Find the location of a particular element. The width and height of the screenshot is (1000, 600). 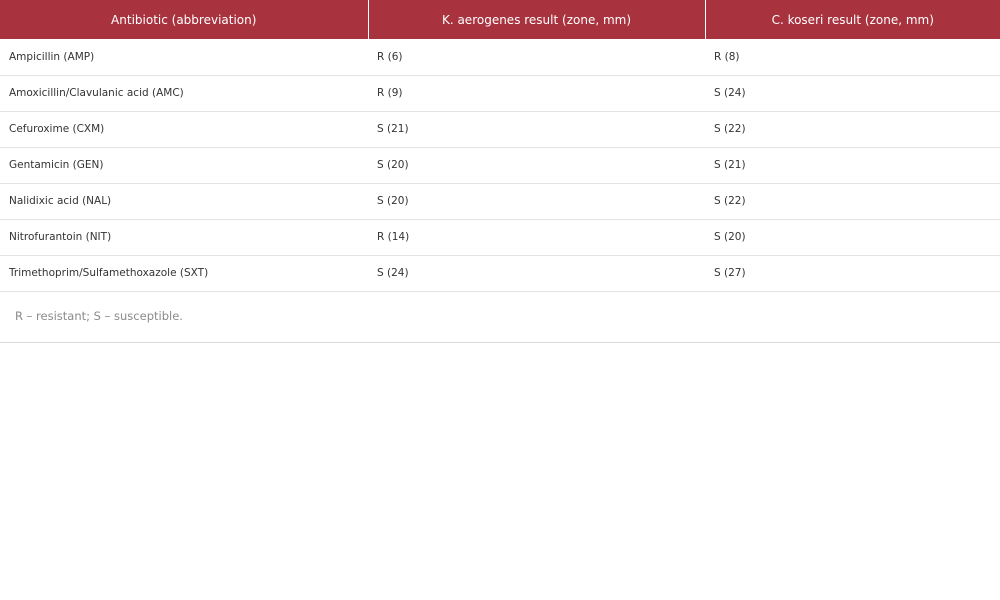

cell-k-aerogenes: R (6) is located at coordinates (536, 57).